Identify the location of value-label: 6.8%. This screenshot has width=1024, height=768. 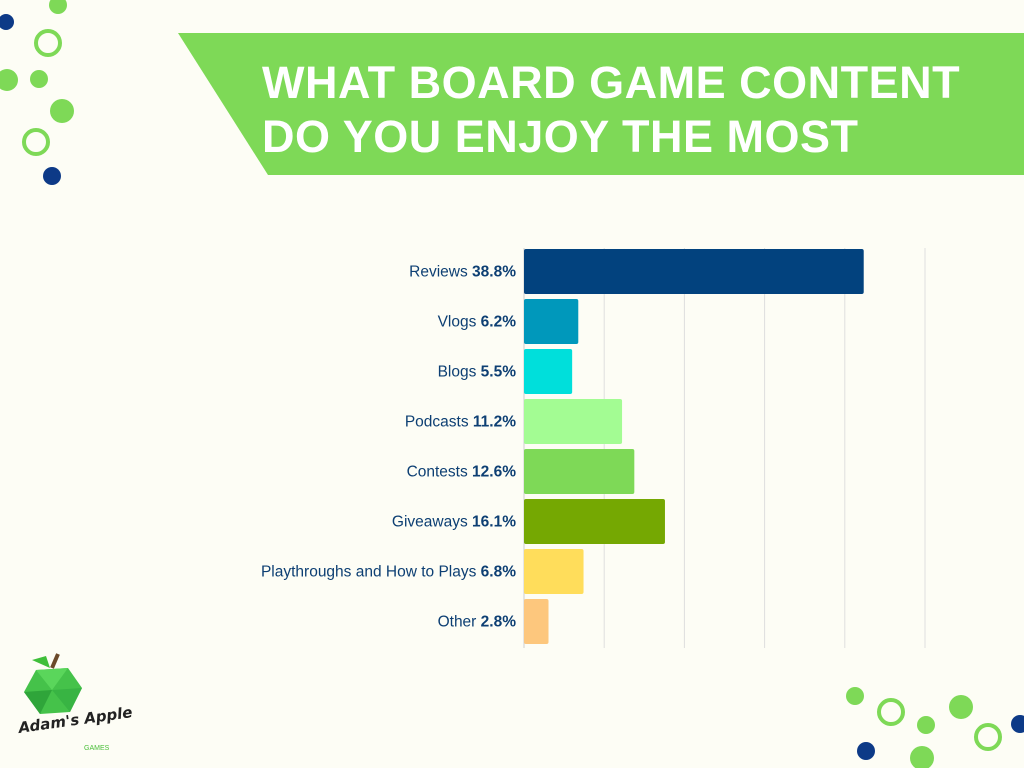
(499, 572).